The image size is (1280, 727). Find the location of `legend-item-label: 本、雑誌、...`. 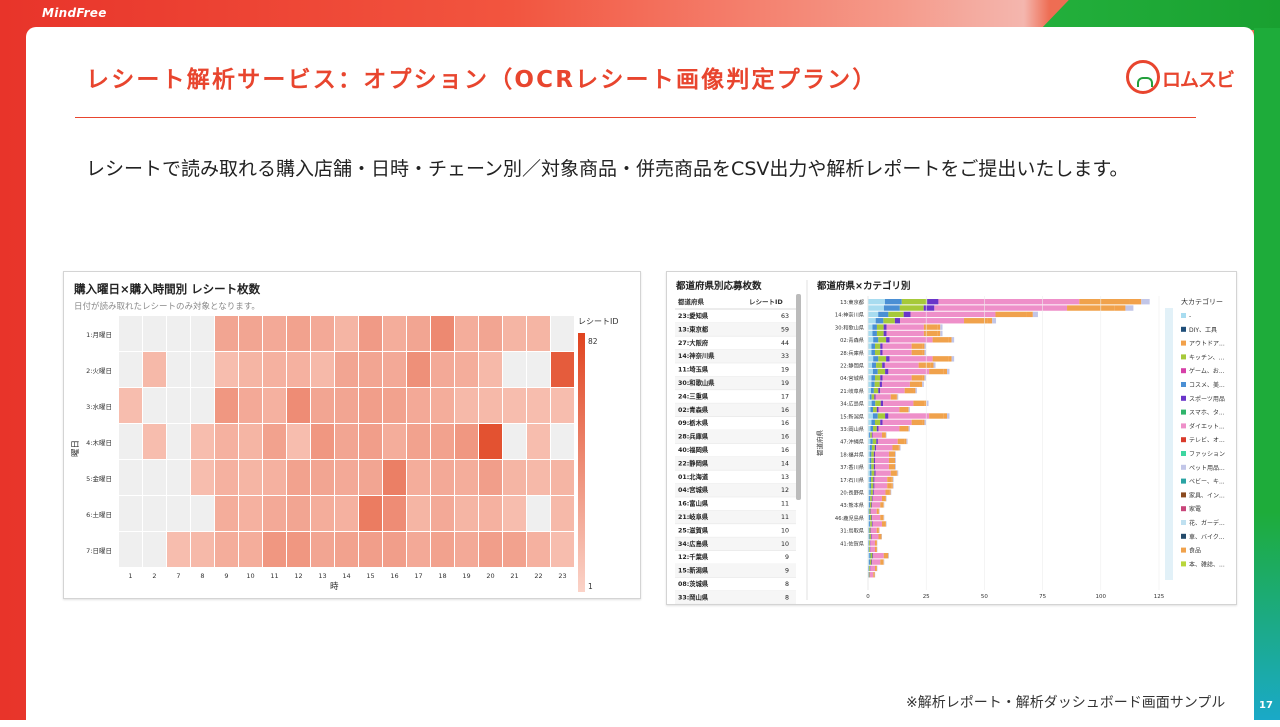

legend-item-label: 本、雑誌、... is located at coordinates (1207, 564).